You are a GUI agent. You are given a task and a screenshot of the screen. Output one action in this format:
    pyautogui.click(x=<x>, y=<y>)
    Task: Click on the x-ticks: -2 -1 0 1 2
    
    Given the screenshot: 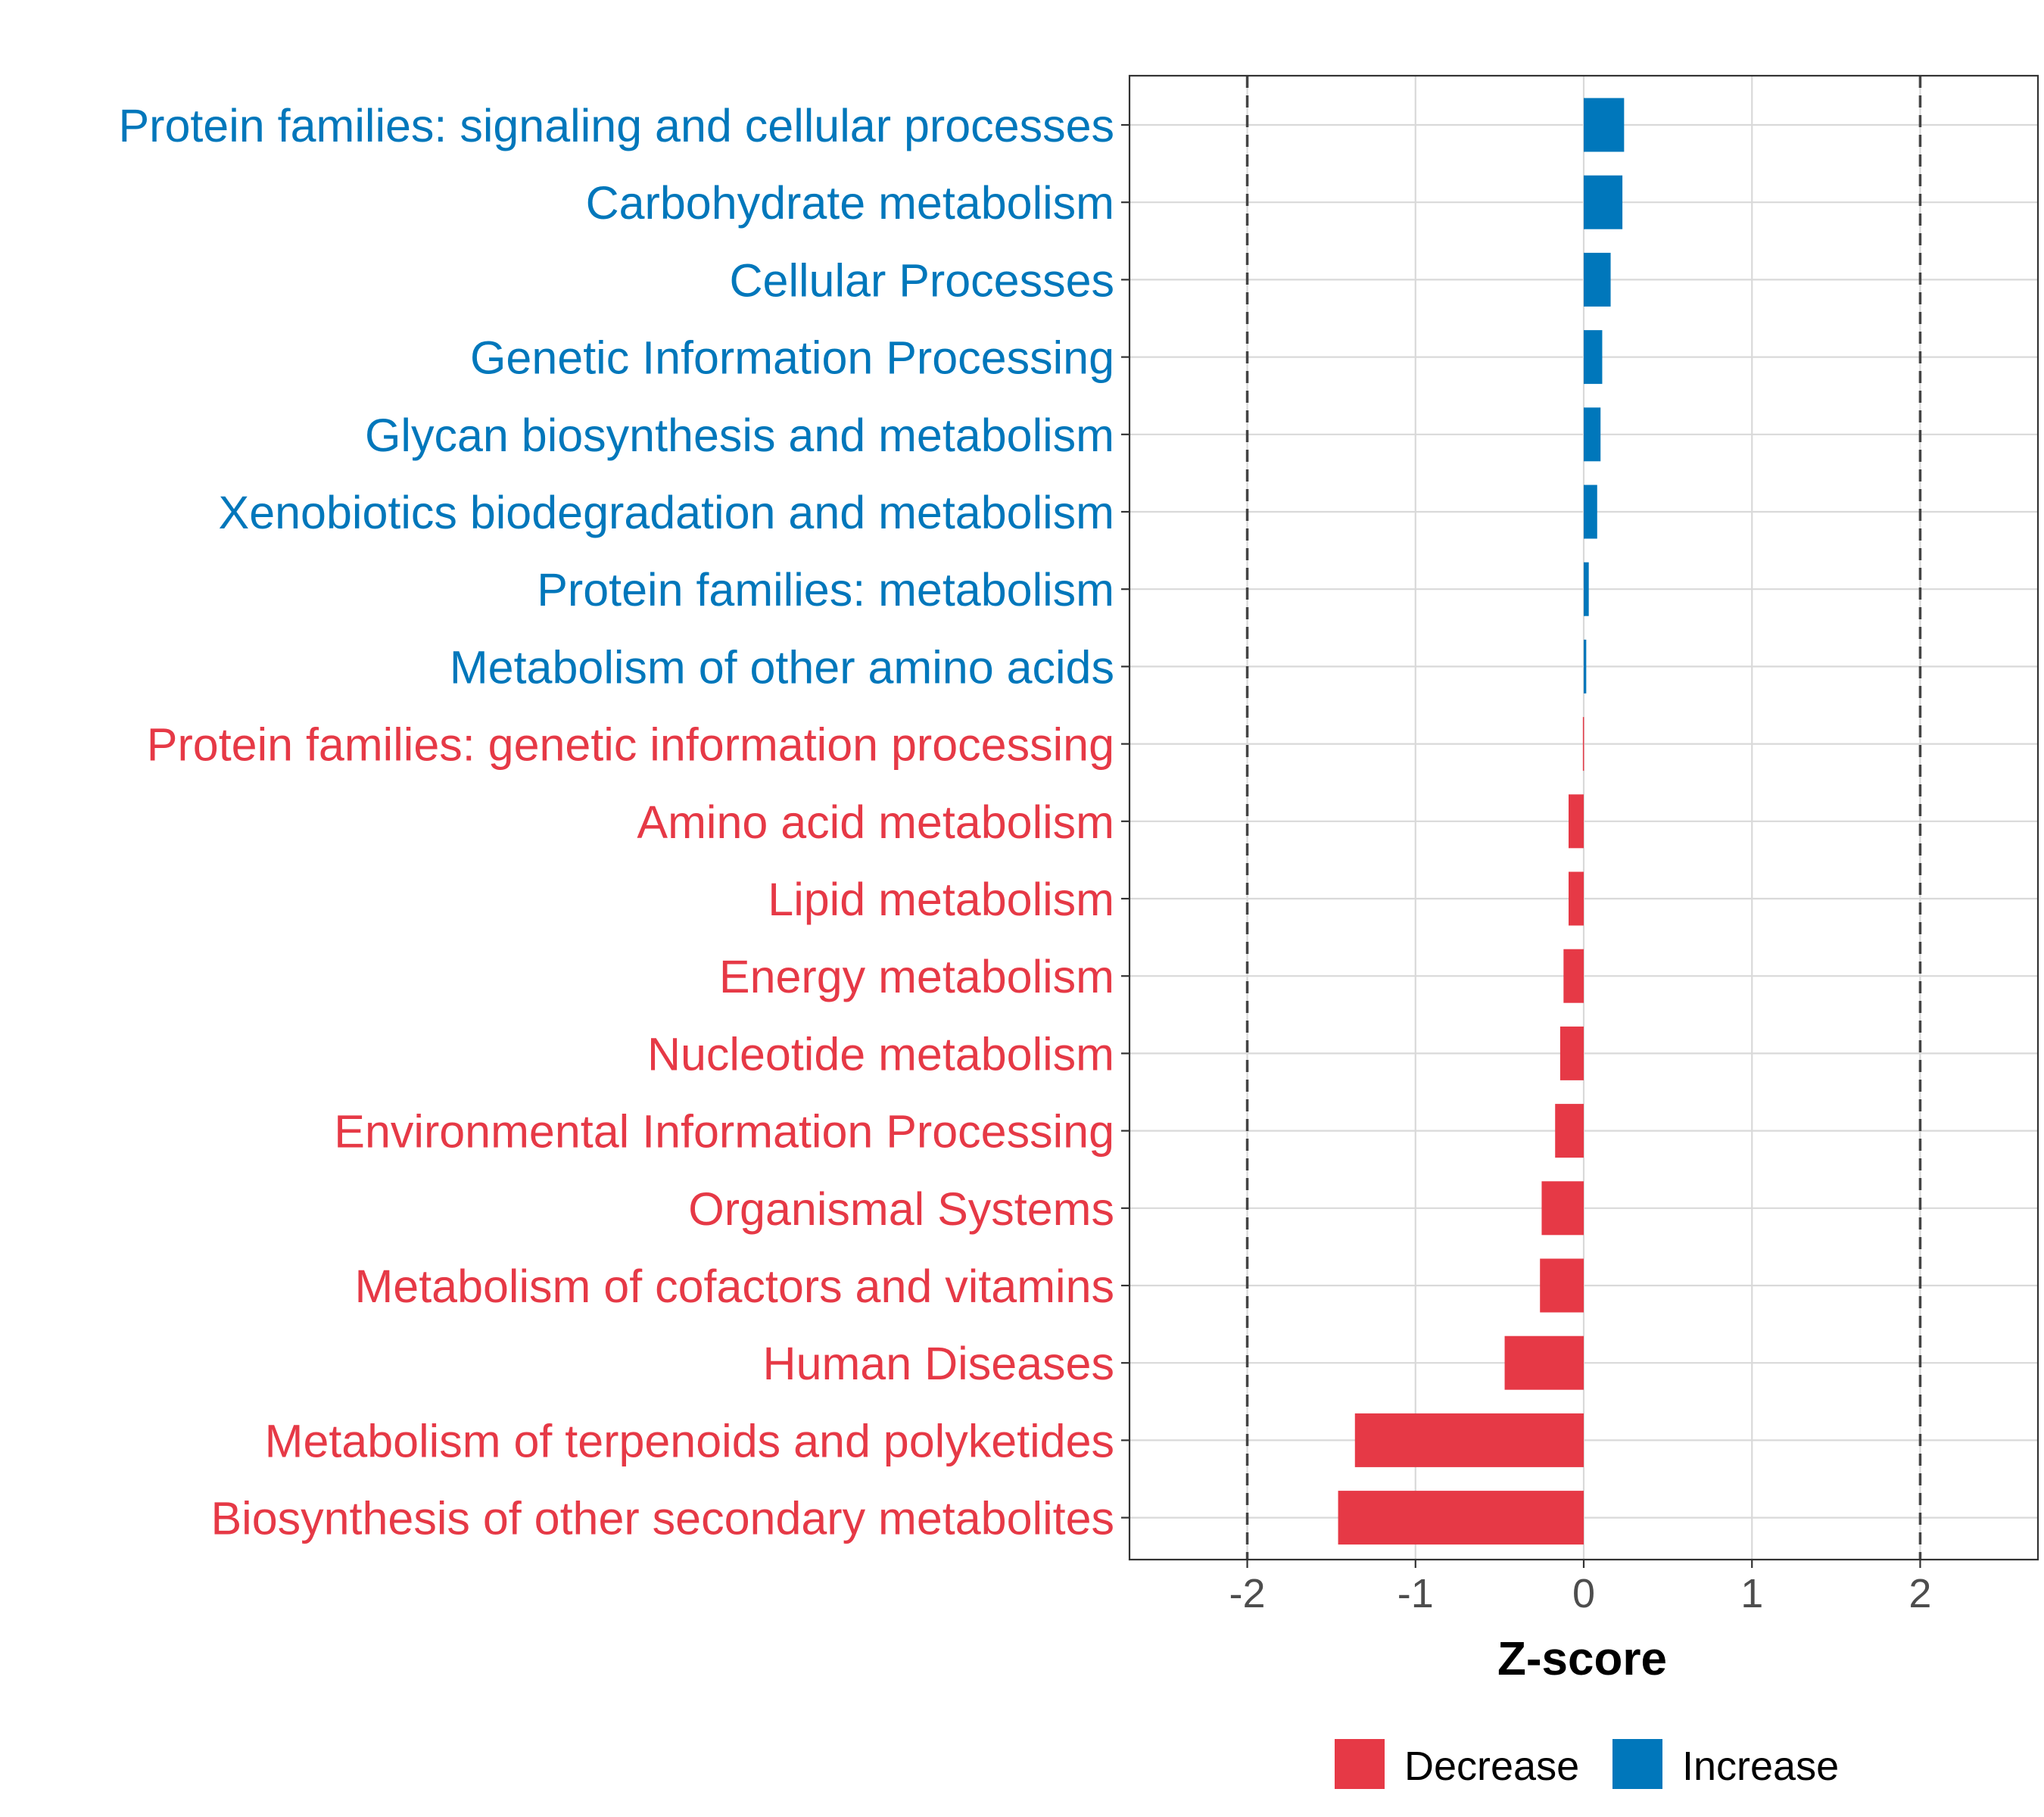 What is the action you would take?
    pyautogui.click(x=1580, y=1588)
    